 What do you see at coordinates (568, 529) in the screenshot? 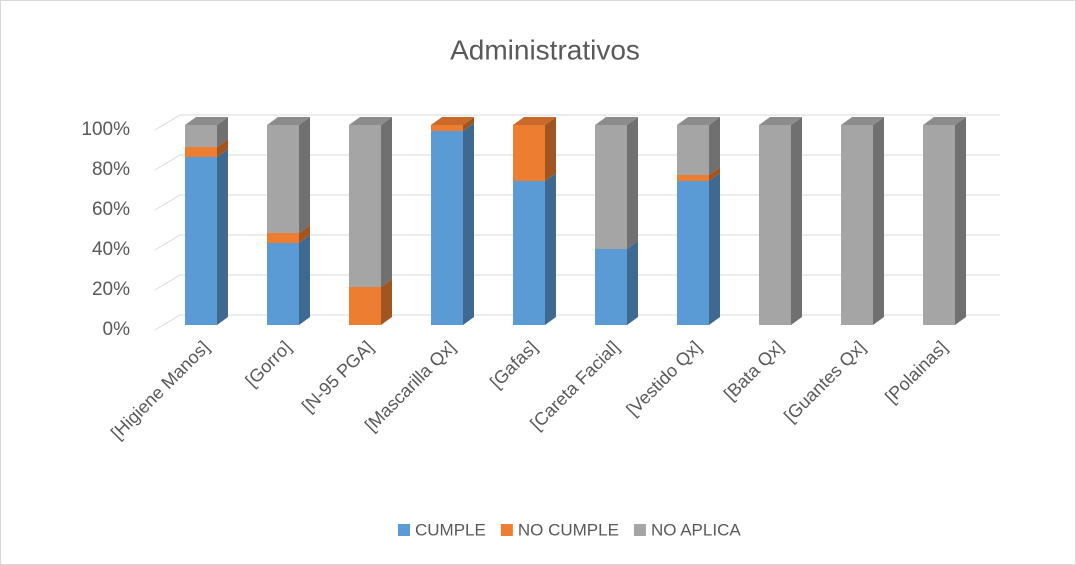
I see `legend-label: NO CUMPLE` at bounding box center [568, 529].